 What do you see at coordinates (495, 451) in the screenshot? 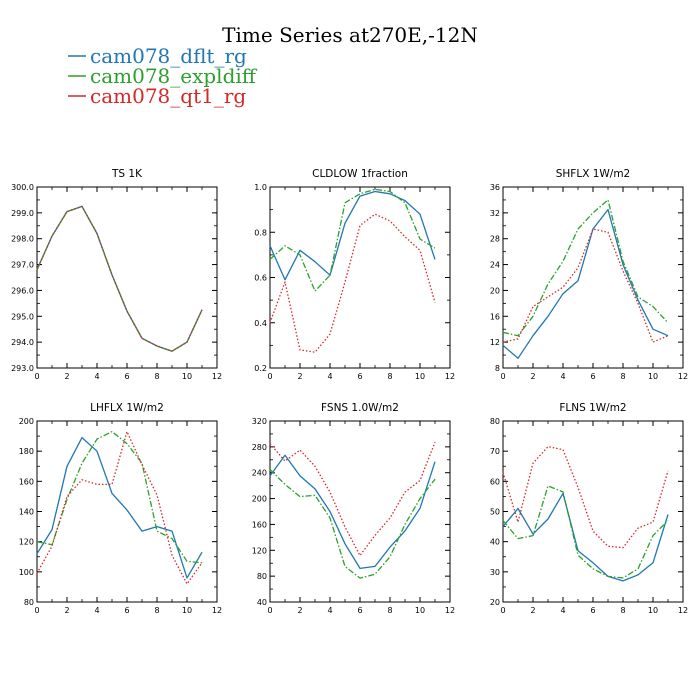
I see `y-tick-label: 70` at bounding box center [495, 451].